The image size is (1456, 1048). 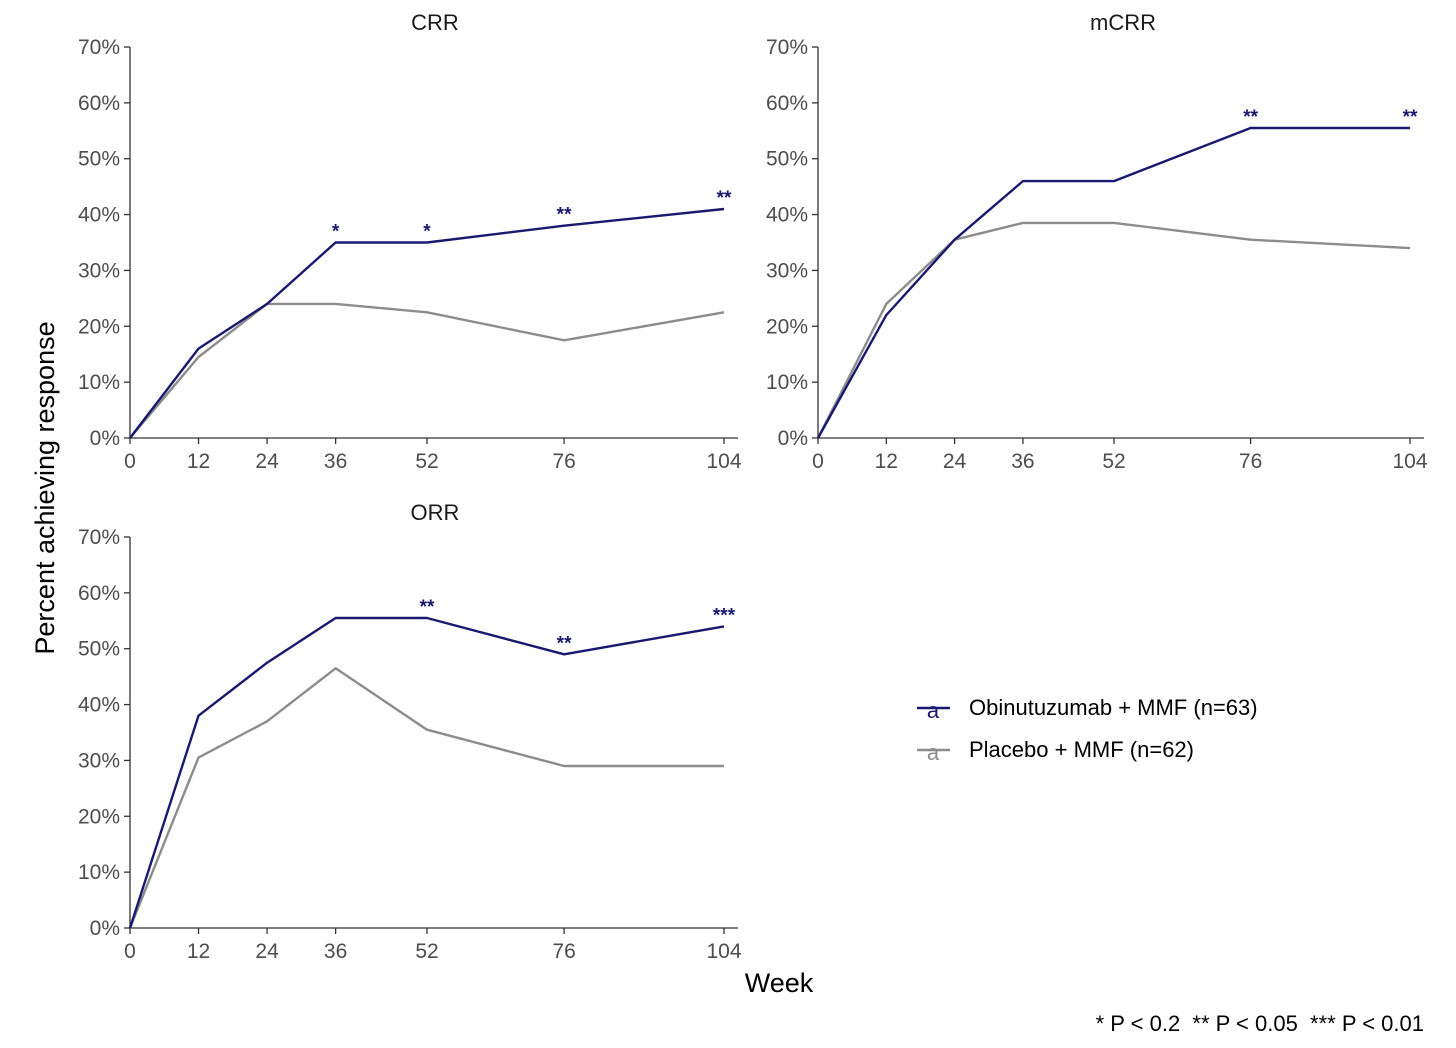 I want to click on series-line-obinutuzumab-crr, so click(x=427, y=323).